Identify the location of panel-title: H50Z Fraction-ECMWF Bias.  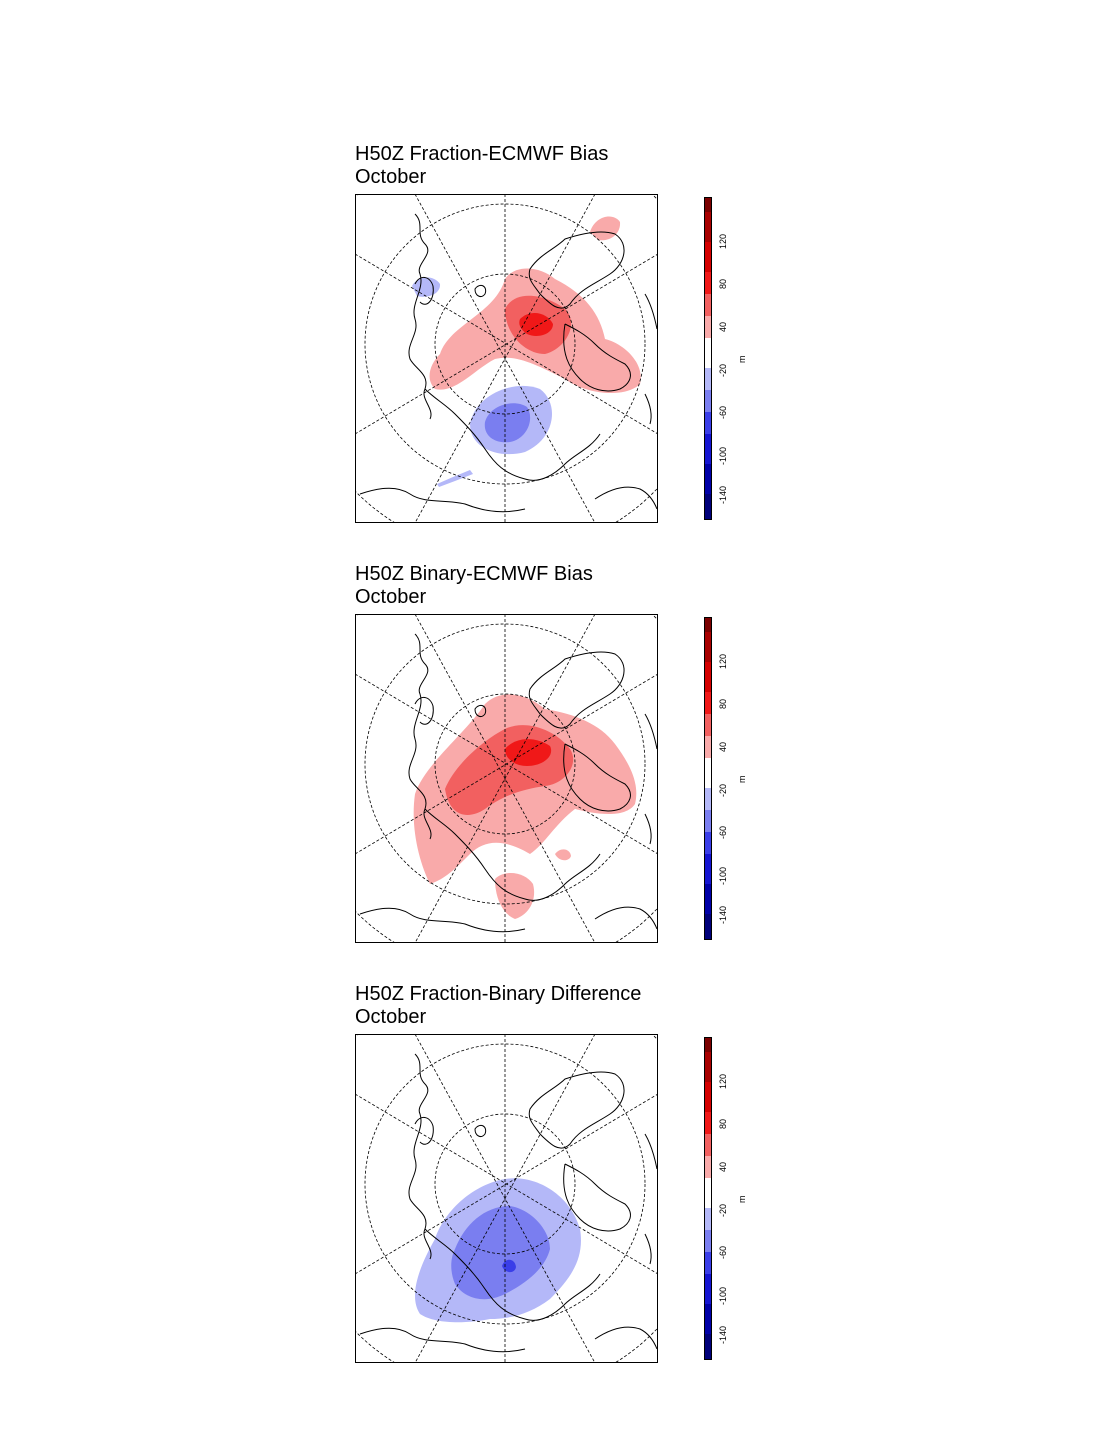
(482, 154).